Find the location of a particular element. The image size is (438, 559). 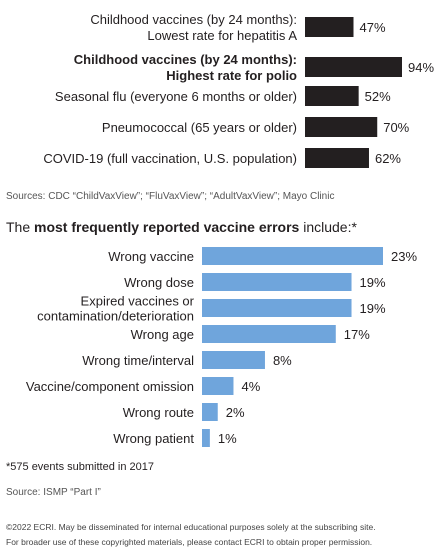

error-value-label: 2% is located at coordinates (235, 412).